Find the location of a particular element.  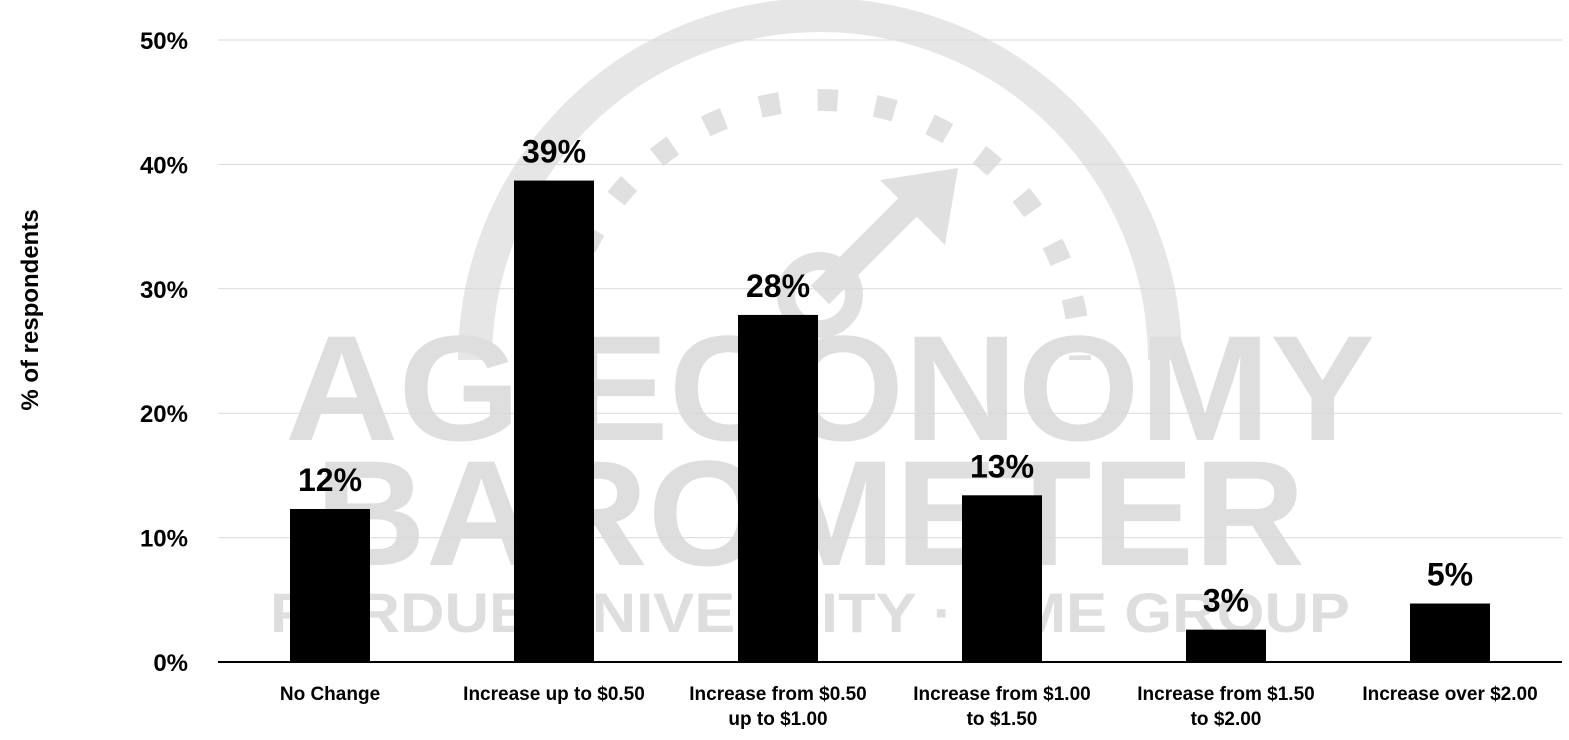

data-label: 12% is located at coordinates (330, 480).